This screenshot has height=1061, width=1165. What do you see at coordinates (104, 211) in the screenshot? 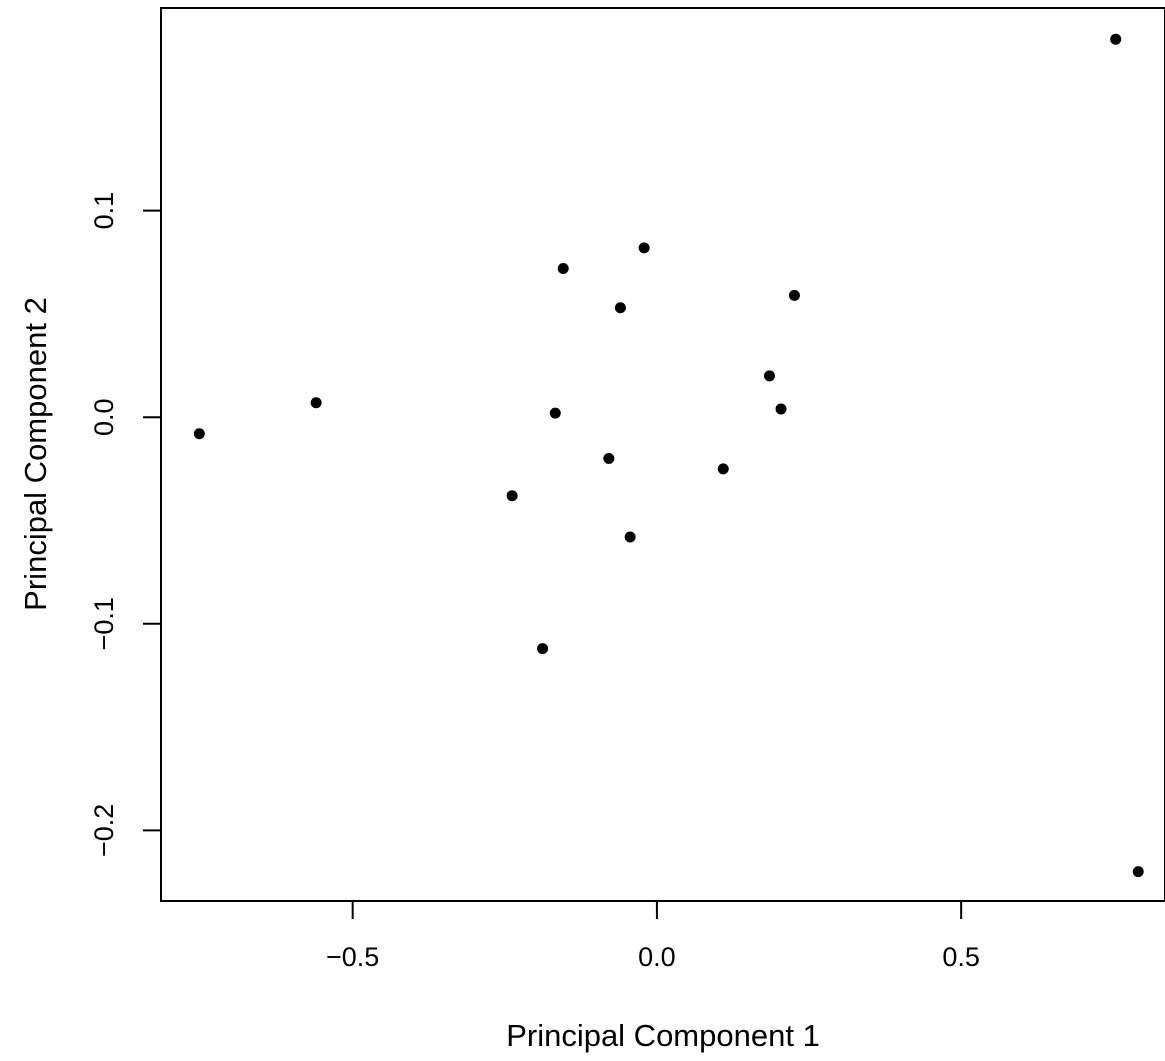
I see `y-tick-label: 0.1` at bounding box center [104, 211].